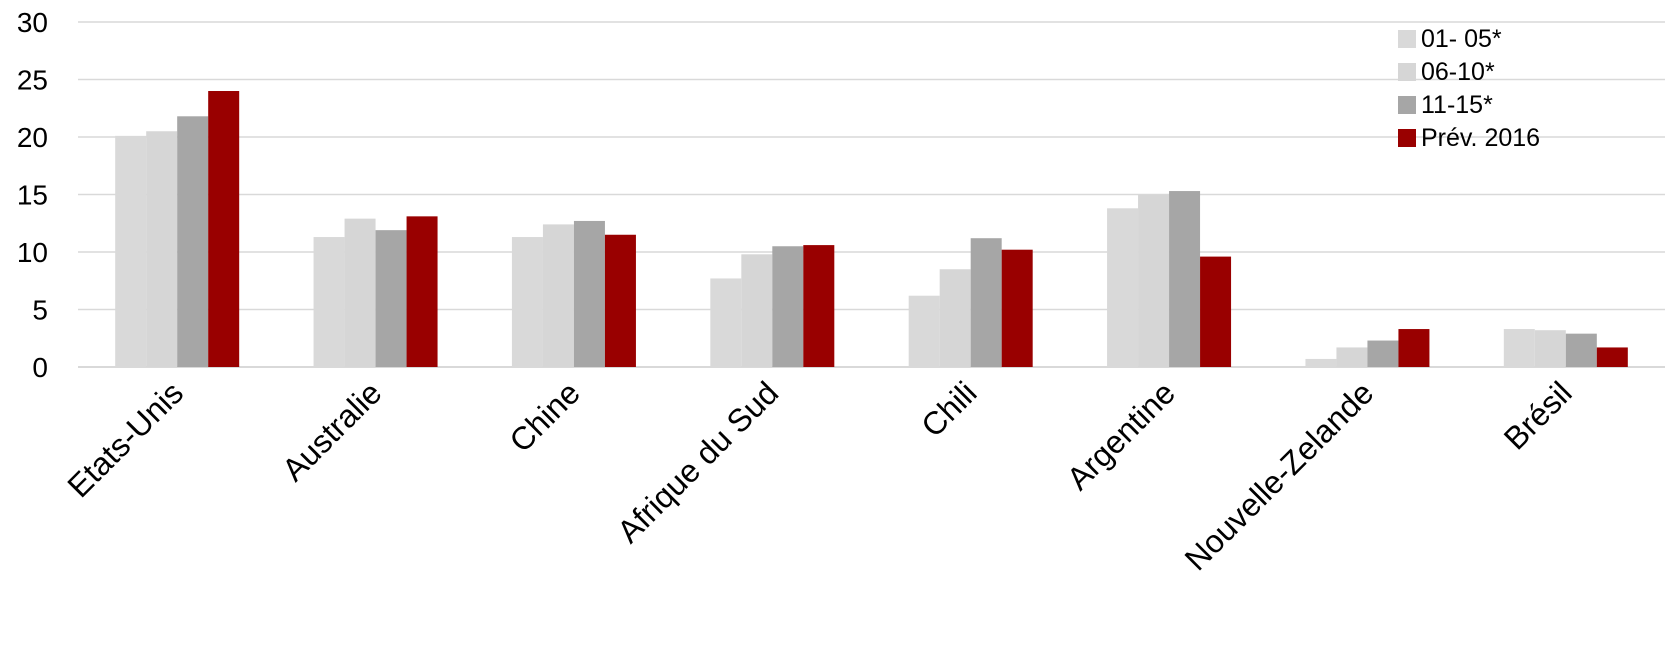  What do you see at coordinates (1458, 72) in the screenshot?
I see `legend-label: 06-10*` at bounding box center [1458, 72].